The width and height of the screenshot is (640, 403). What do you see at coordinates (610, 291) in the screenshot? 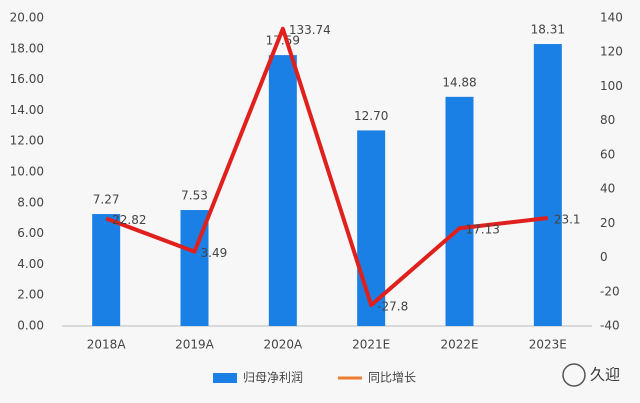
I see `y2-tick-label: -20` at bounding box center [610, 291].